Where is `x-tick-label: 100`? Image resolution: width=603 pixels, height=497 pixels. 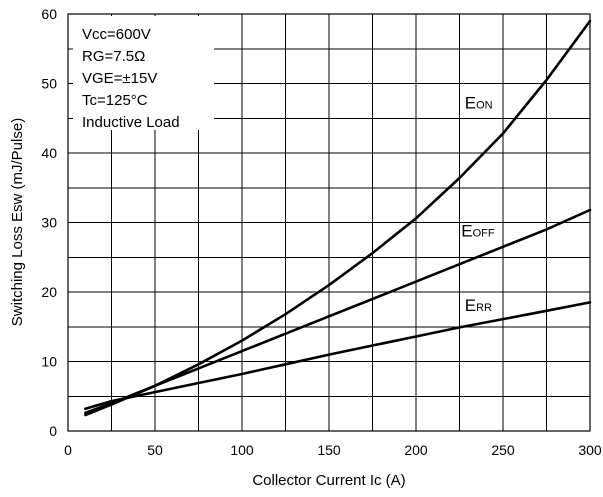 x-tick-label: 100 is located at coordinates (242, 450).